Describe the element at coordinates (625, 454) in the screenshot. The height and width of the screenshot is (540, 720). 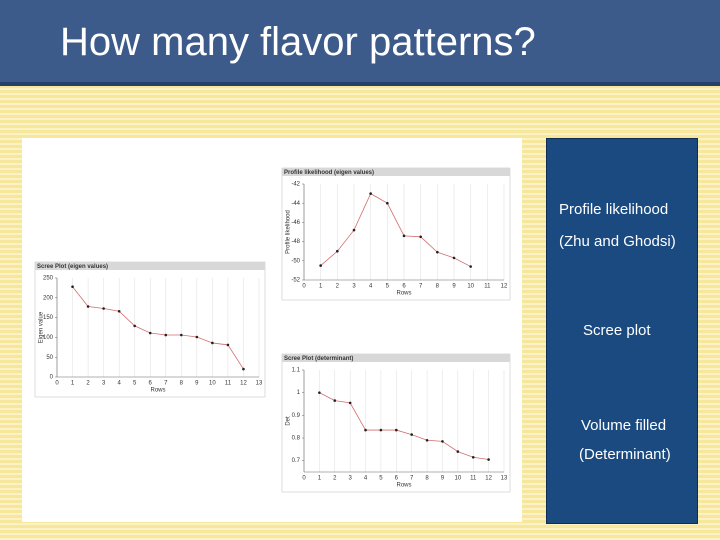
I see `panel-text: (Determinant)` at that location.